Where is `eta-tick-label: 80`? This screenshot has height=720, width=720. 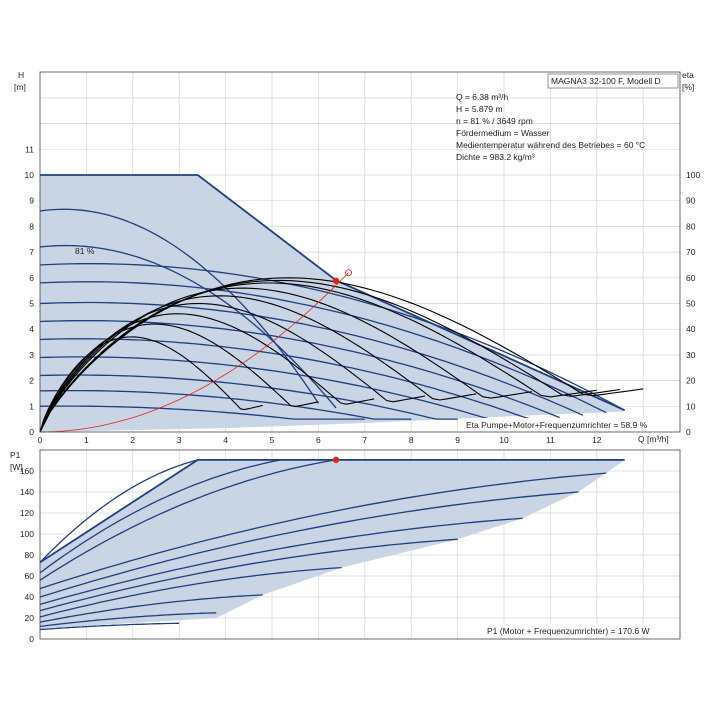 eta-tick-label: 80 is located at coordinates (691, 226).